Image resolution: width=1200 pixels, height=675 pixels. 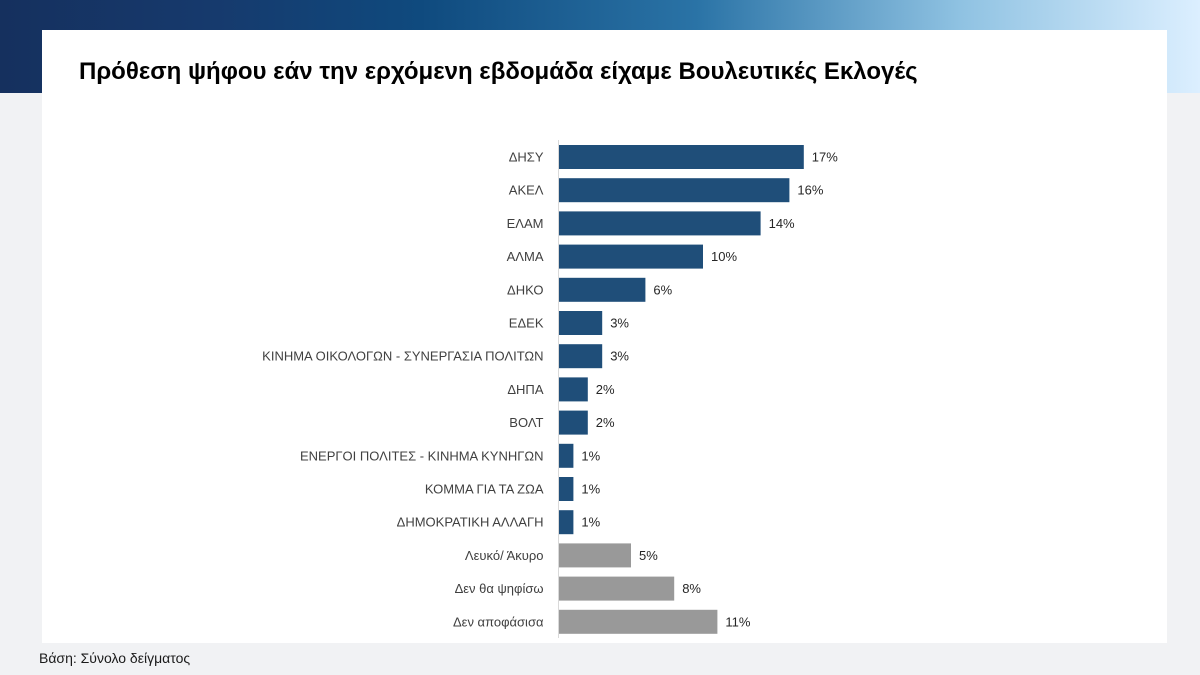 I want to click on category-label: ΕΛΑΜ, so click(x=525, y=223).